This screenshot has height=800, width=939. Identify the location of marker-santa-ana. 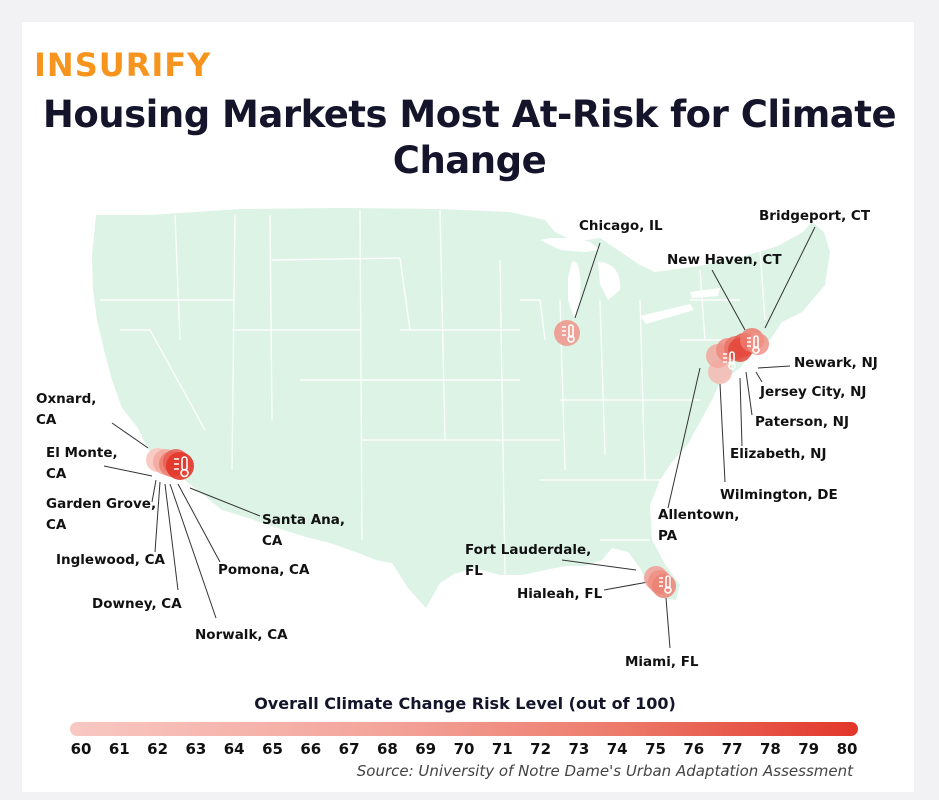
(180, 466).